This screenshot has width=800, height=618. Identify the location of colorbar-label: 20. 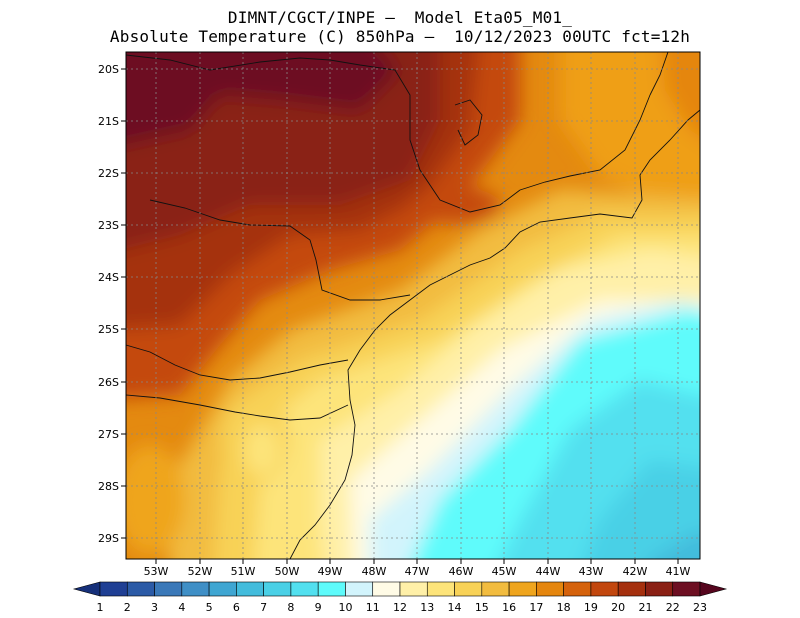
(618, 607).